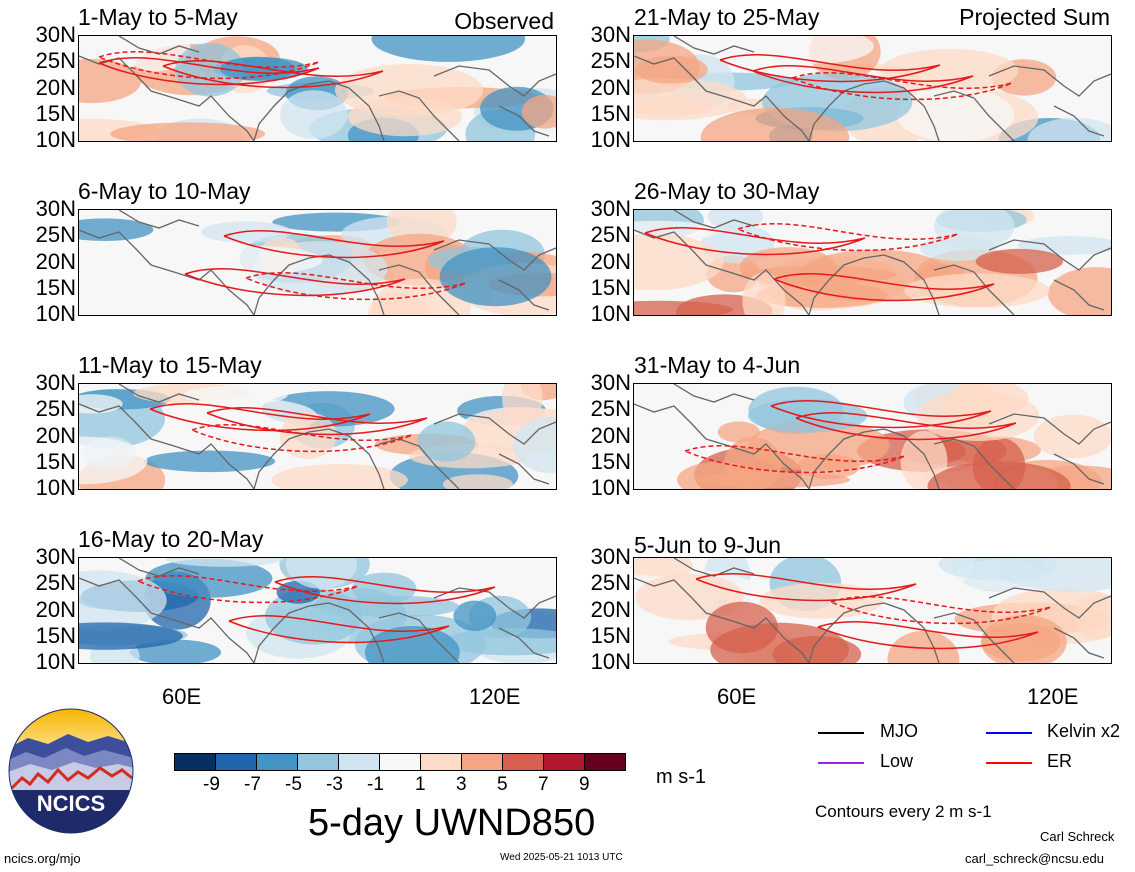 This screenshot has height=872, width=1135. I want to click on x-tick-120e-right: 120E, so click(1053, 696).